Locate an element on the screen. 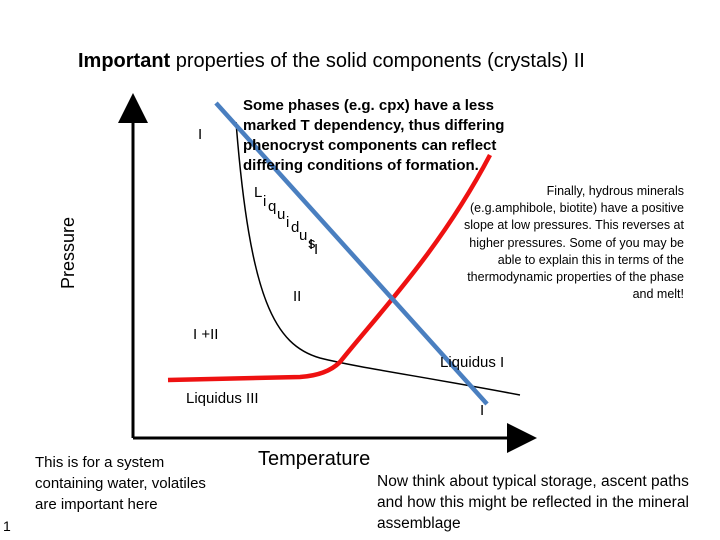 This screenshot has width=720, height=540. liquidus-II-char: d is located at coordinates (295, 227).